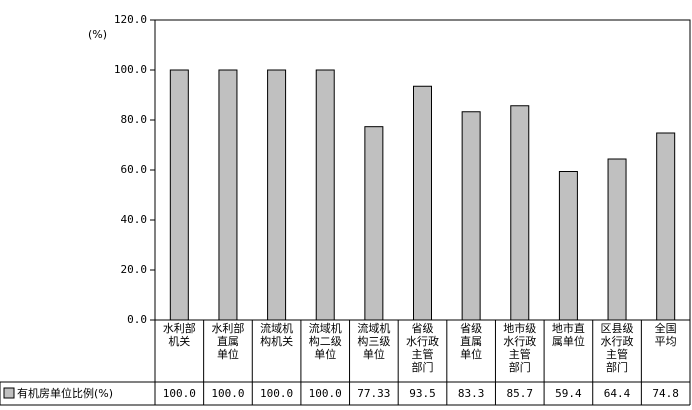 Image resolution: width=692 pixels, height=410 pixels. What do you see at coordinates (98, 34) in the screenshot?
I see `y-axis-label: (%)` at bounding box center [98, 34].